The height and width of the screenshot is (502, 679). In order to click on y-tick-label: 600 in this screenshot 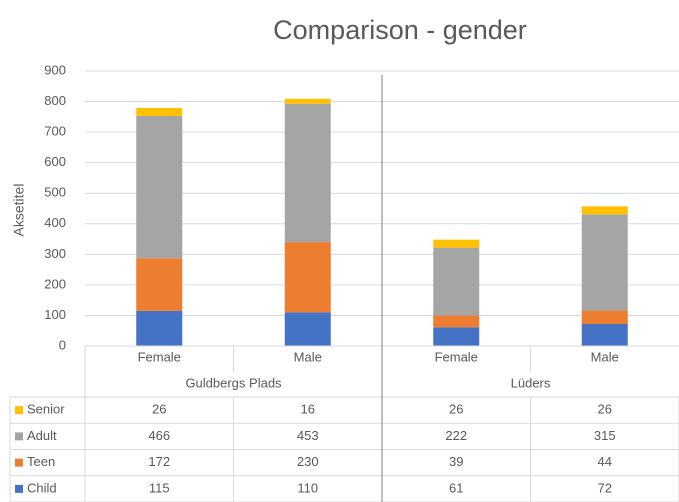, I will do `click(55, 161)`.